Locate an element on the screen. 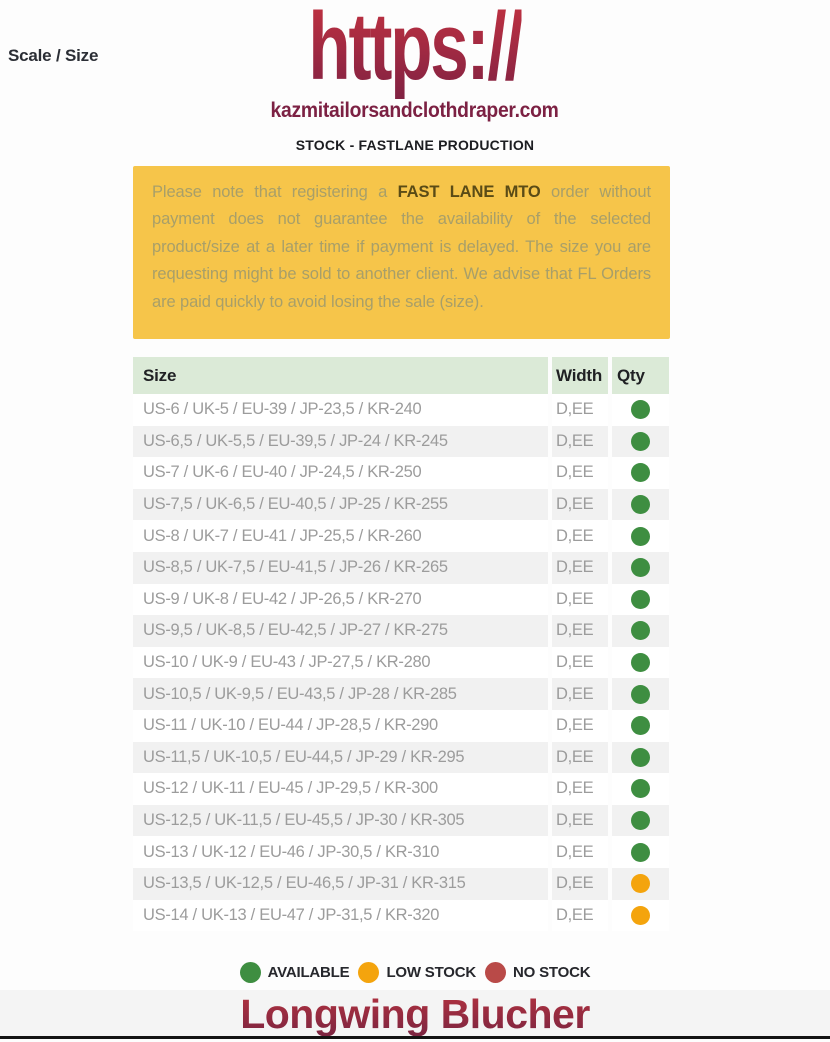  bottom-bar is located at coordinates (415, 1037).